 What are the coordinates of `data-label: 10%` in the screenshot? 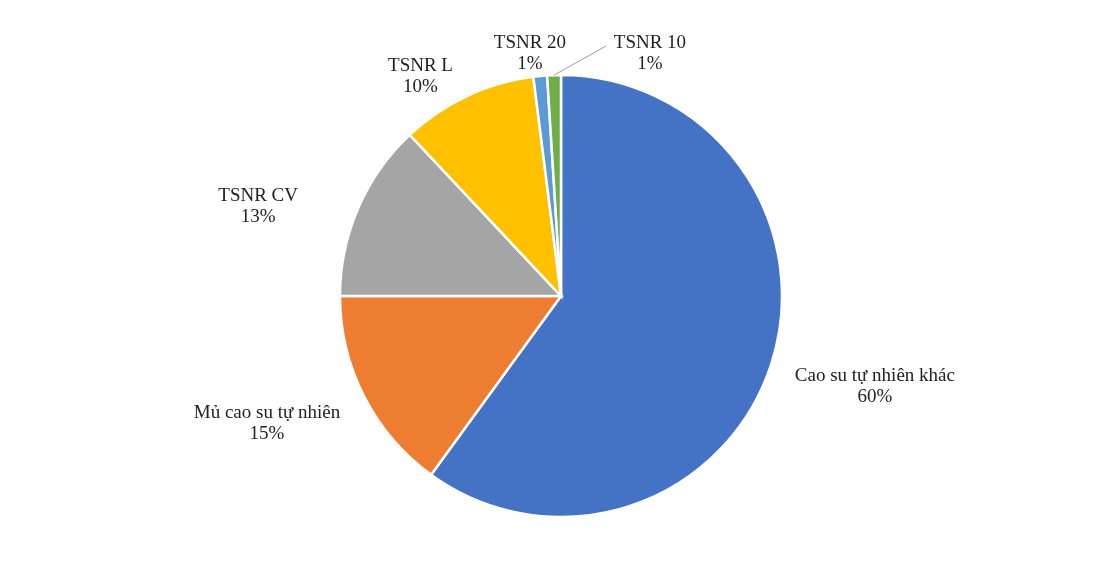 It's located at (421, 86).